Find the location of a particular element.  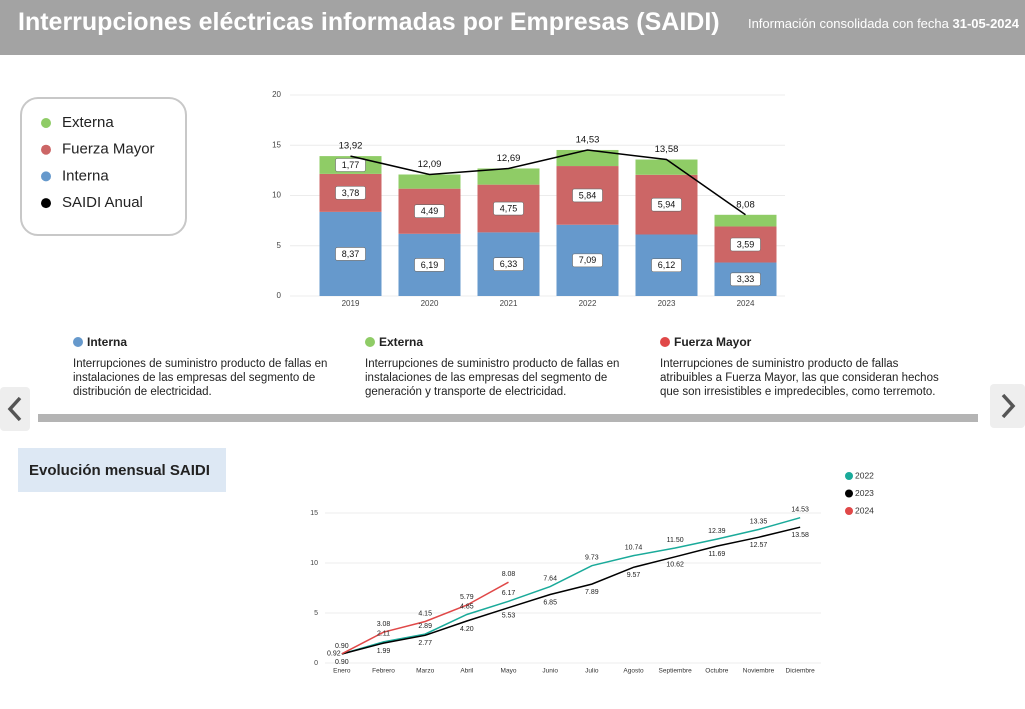

data-label: 8.08 is located at coordinates (509, 574).